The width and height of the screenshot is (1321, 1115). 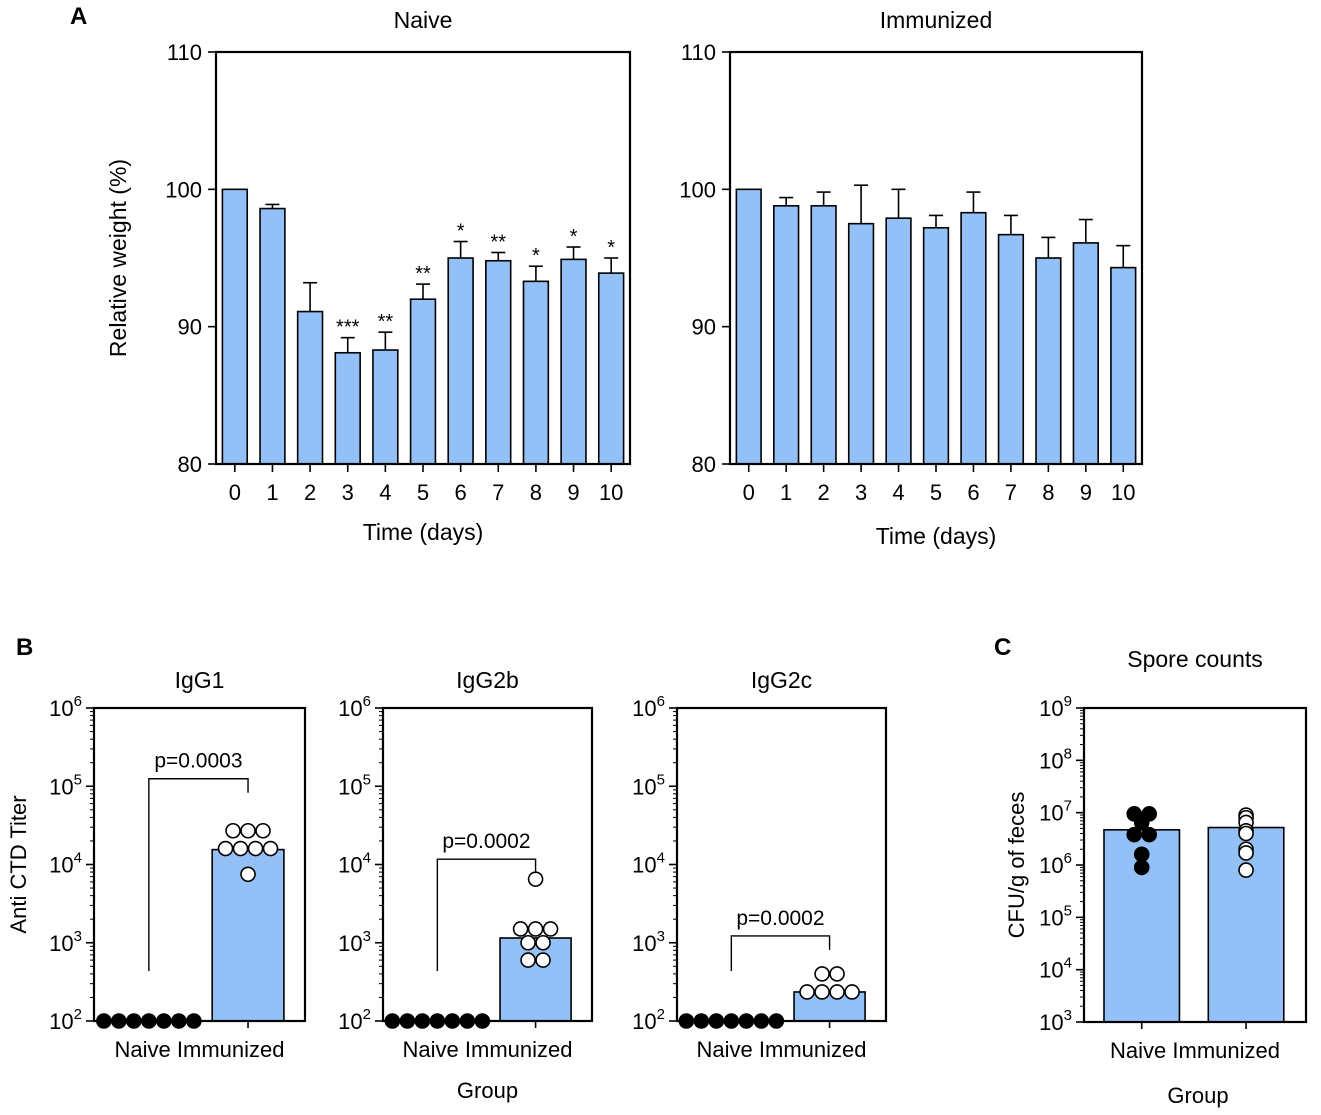 I want to click on panel-letter-a: A, so click(x=78, y=16).